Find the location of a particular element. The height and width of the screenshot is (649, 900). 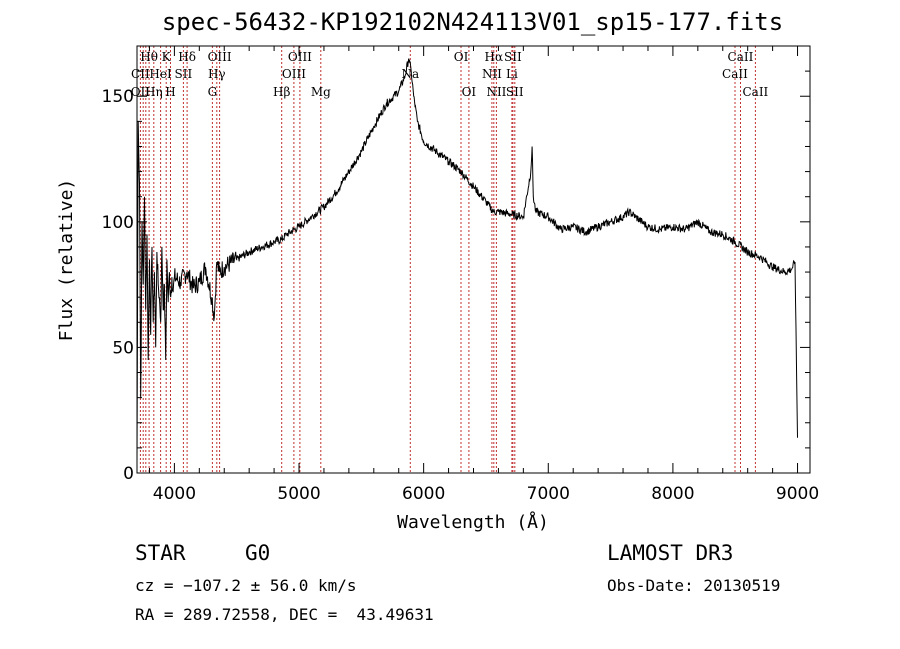

x-tick-label: 8000 is located at coordinates (672, 494).